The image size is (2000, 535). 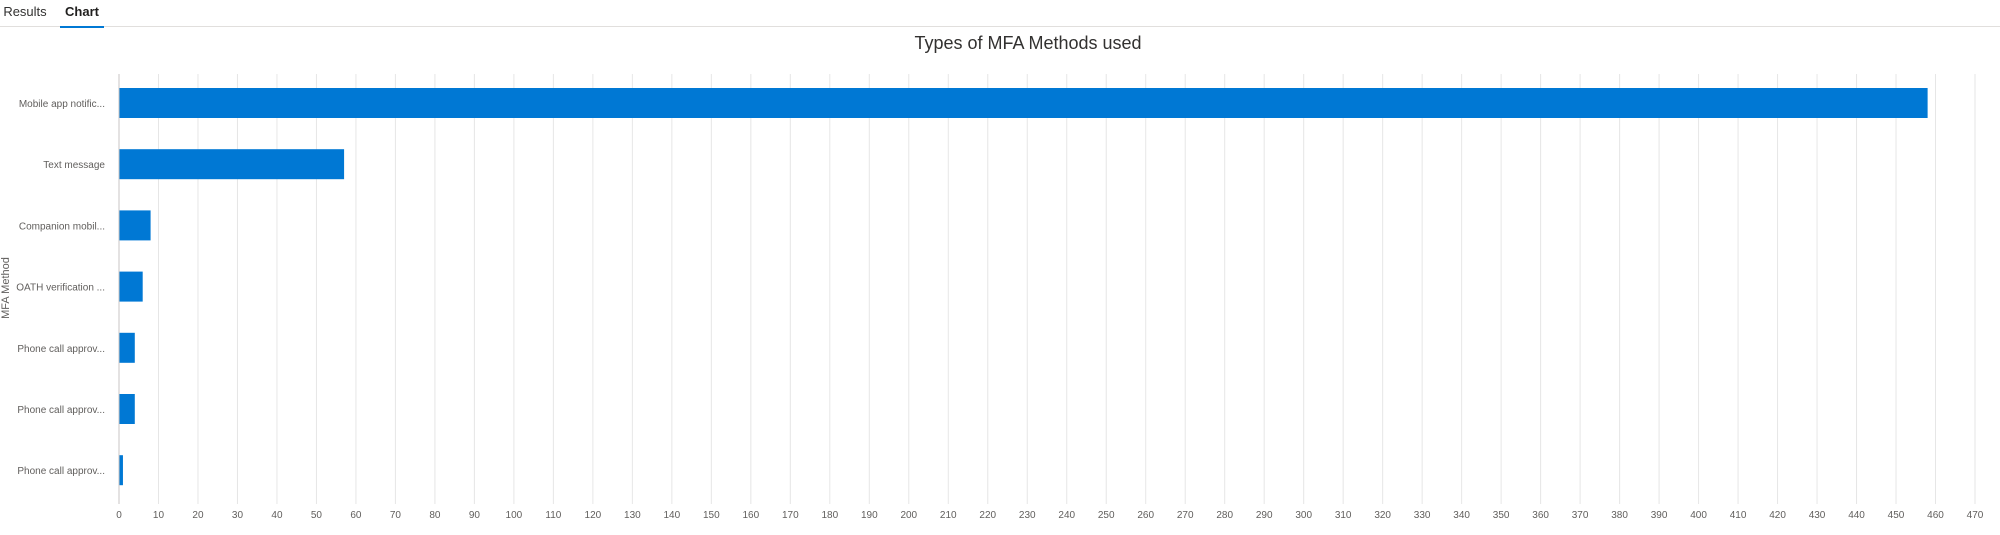 I want to click on active-tab-indicator, so click(x=82, y=27).